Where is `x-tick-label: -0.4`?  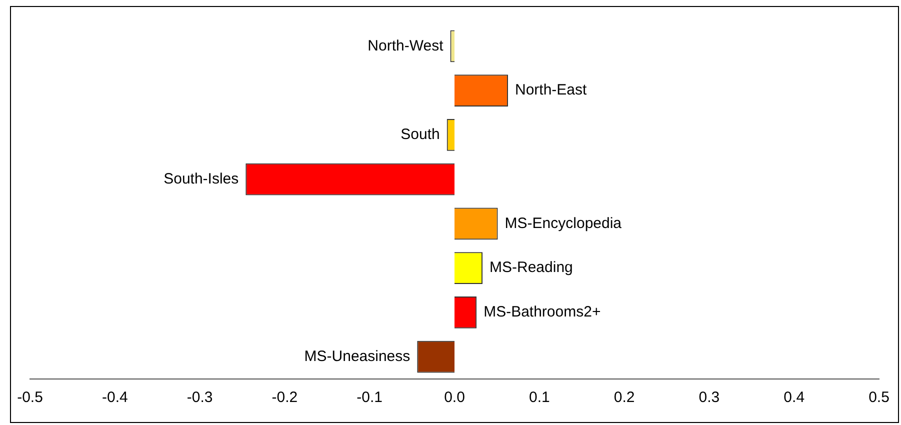
x-tick-label: -0.4 is located at coordinates (115, 397).